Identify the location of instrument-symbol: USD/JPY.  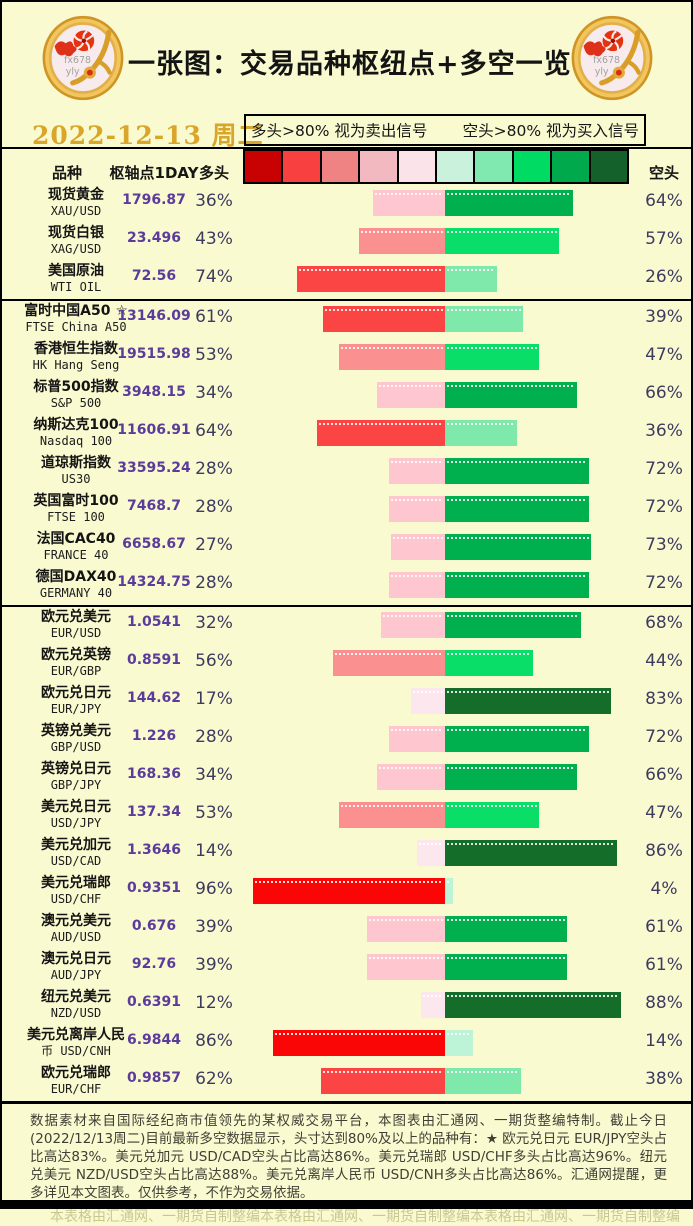
(76, 823).